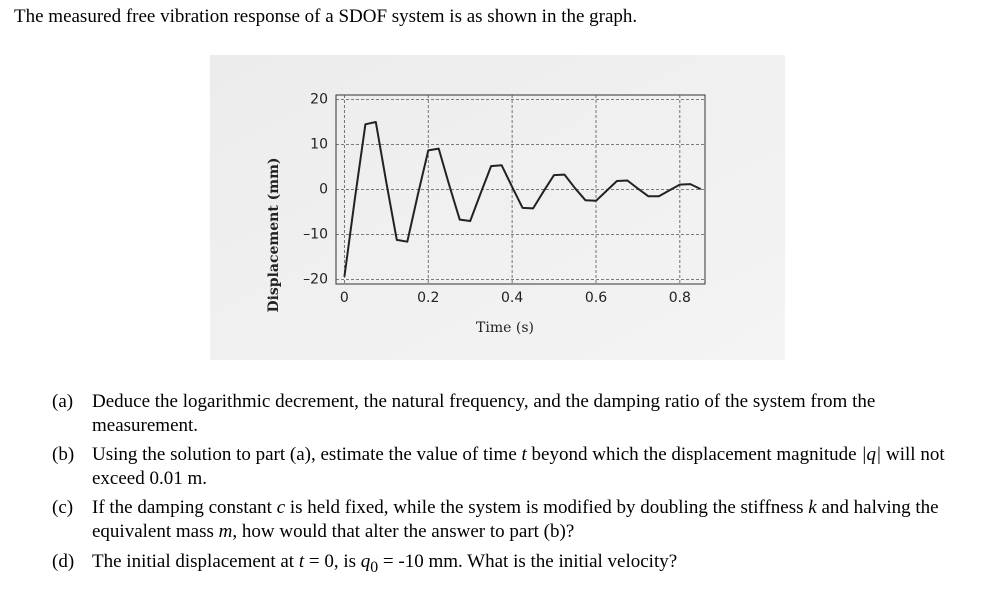 This screenshot has height=615, width=991. I want to click on x-tick-label: 0.6, so click(596, 298).